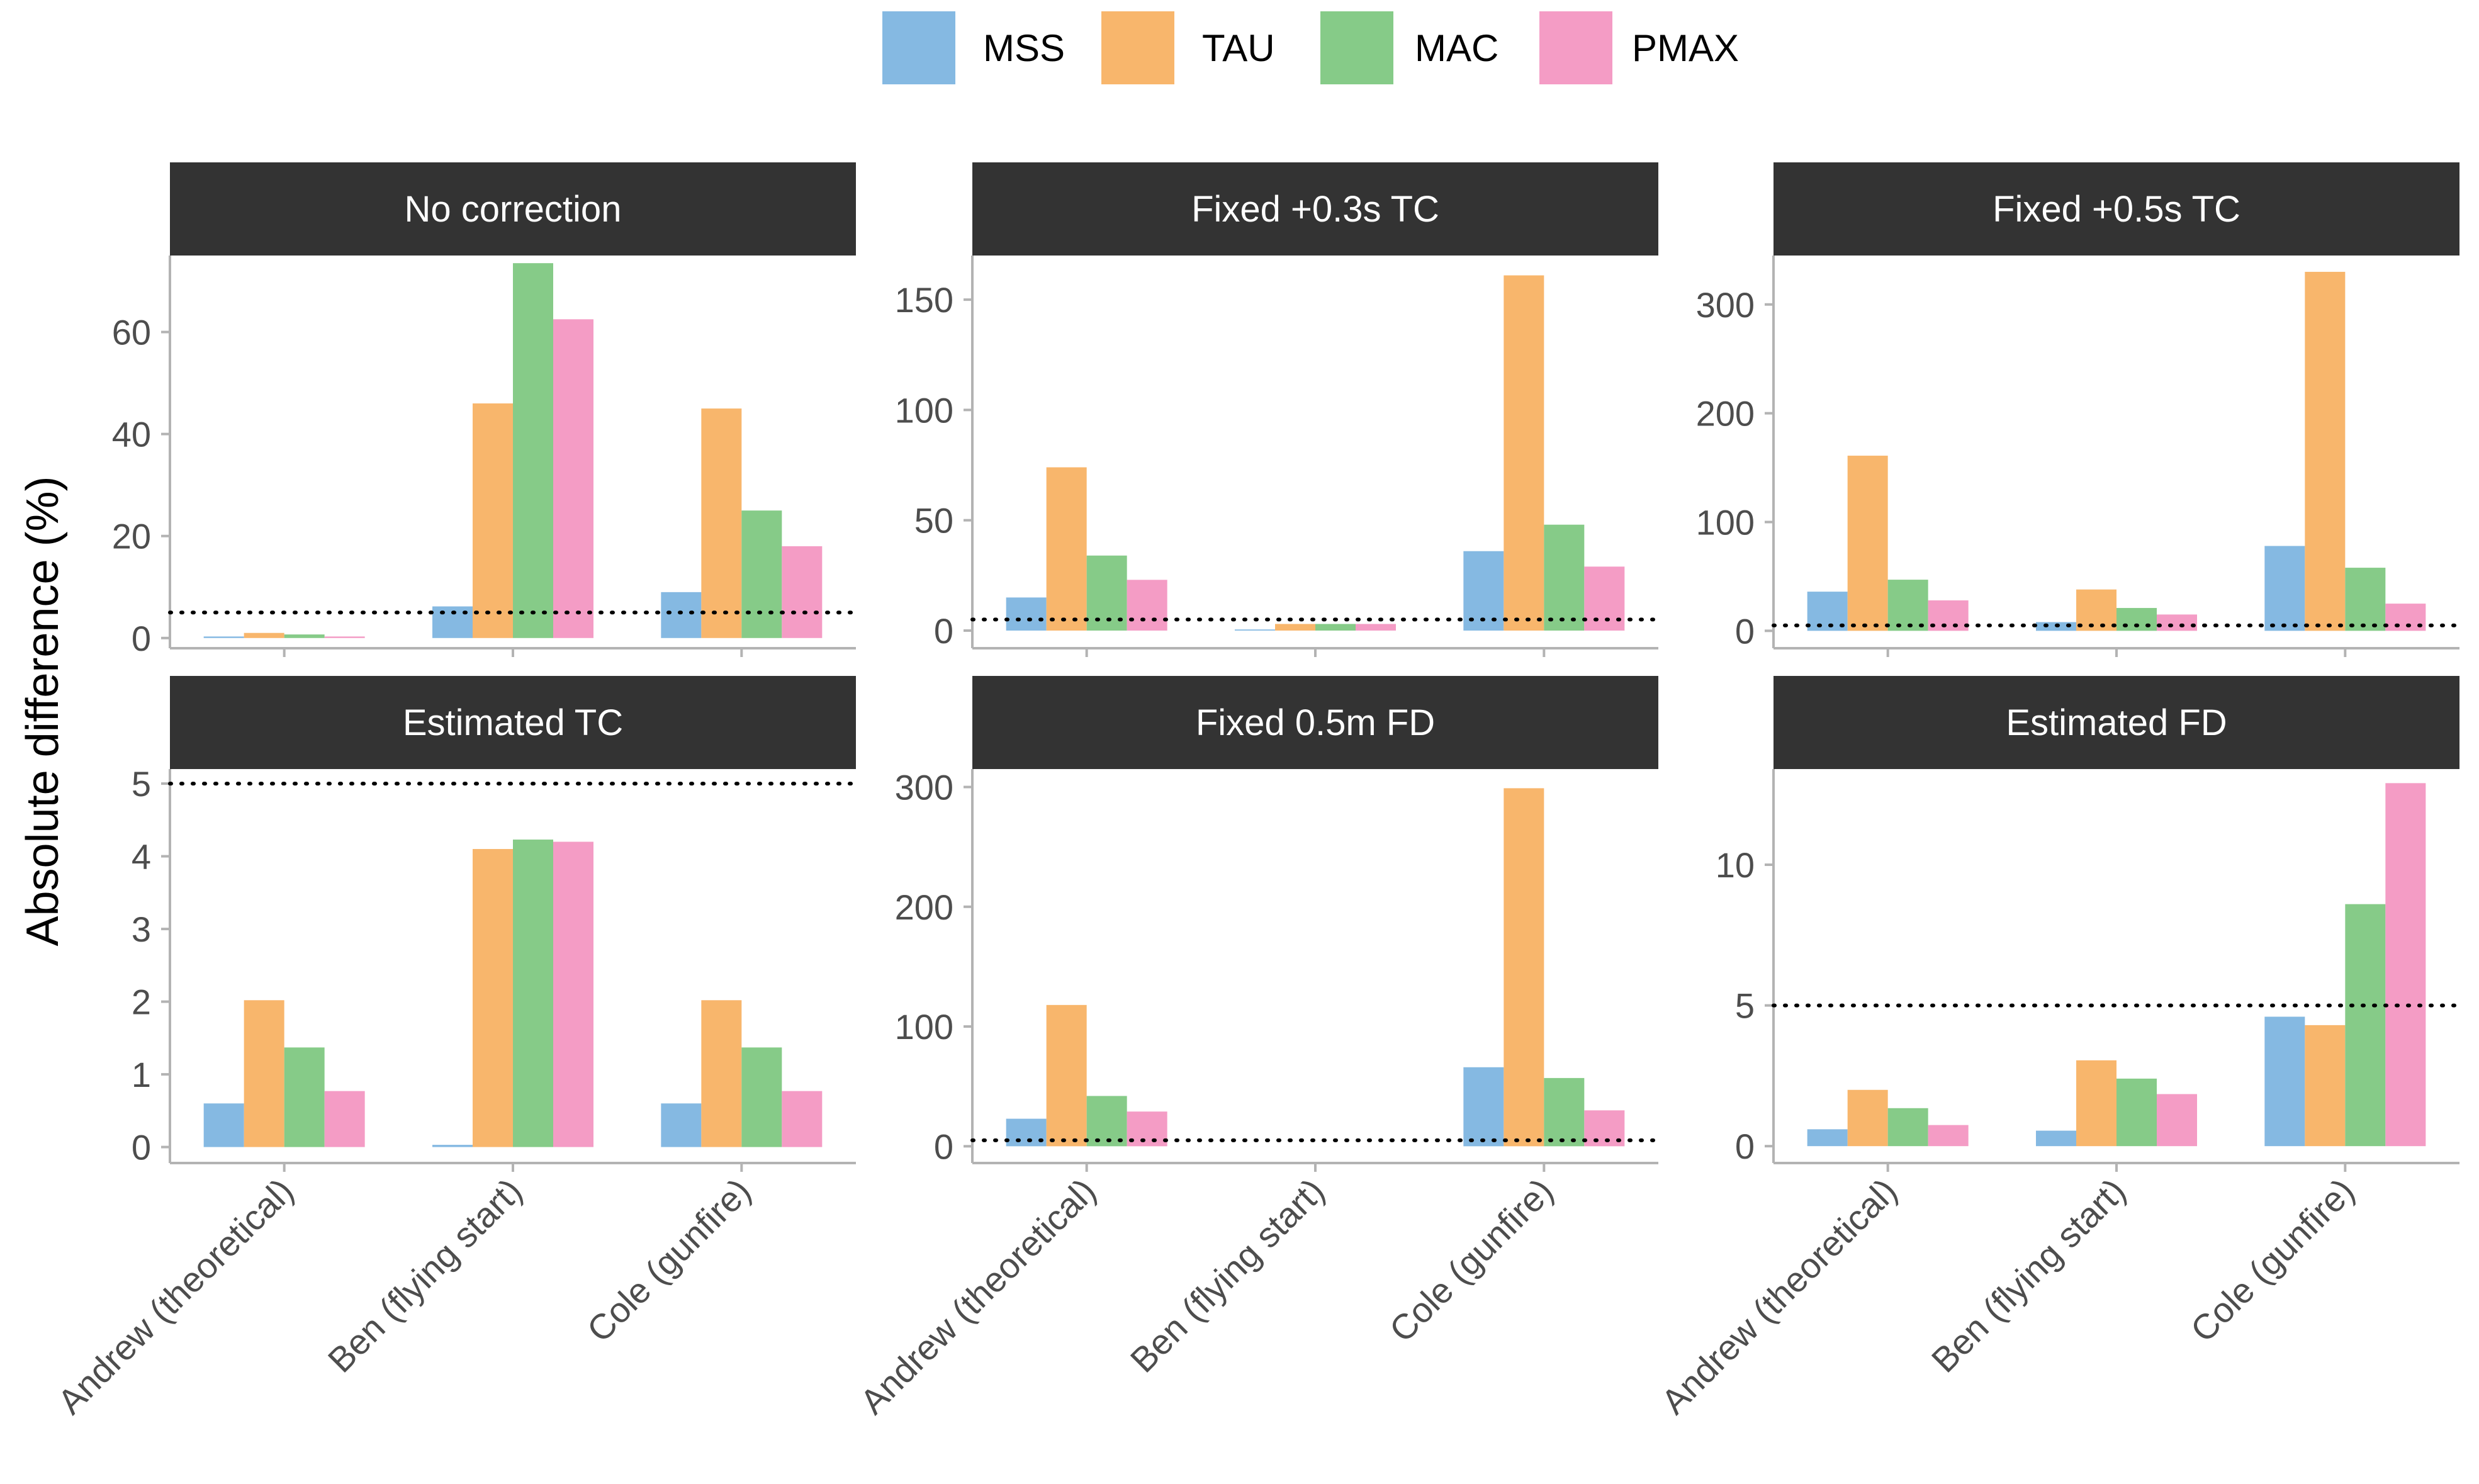 Image resolution: width=2479 pixels, height=1484 pixels. What do you see at coordinates (513, 722) in the screenshot?
I see `panel-title-estimated-tc: Estimated TC` at bounding box center [513, 722].